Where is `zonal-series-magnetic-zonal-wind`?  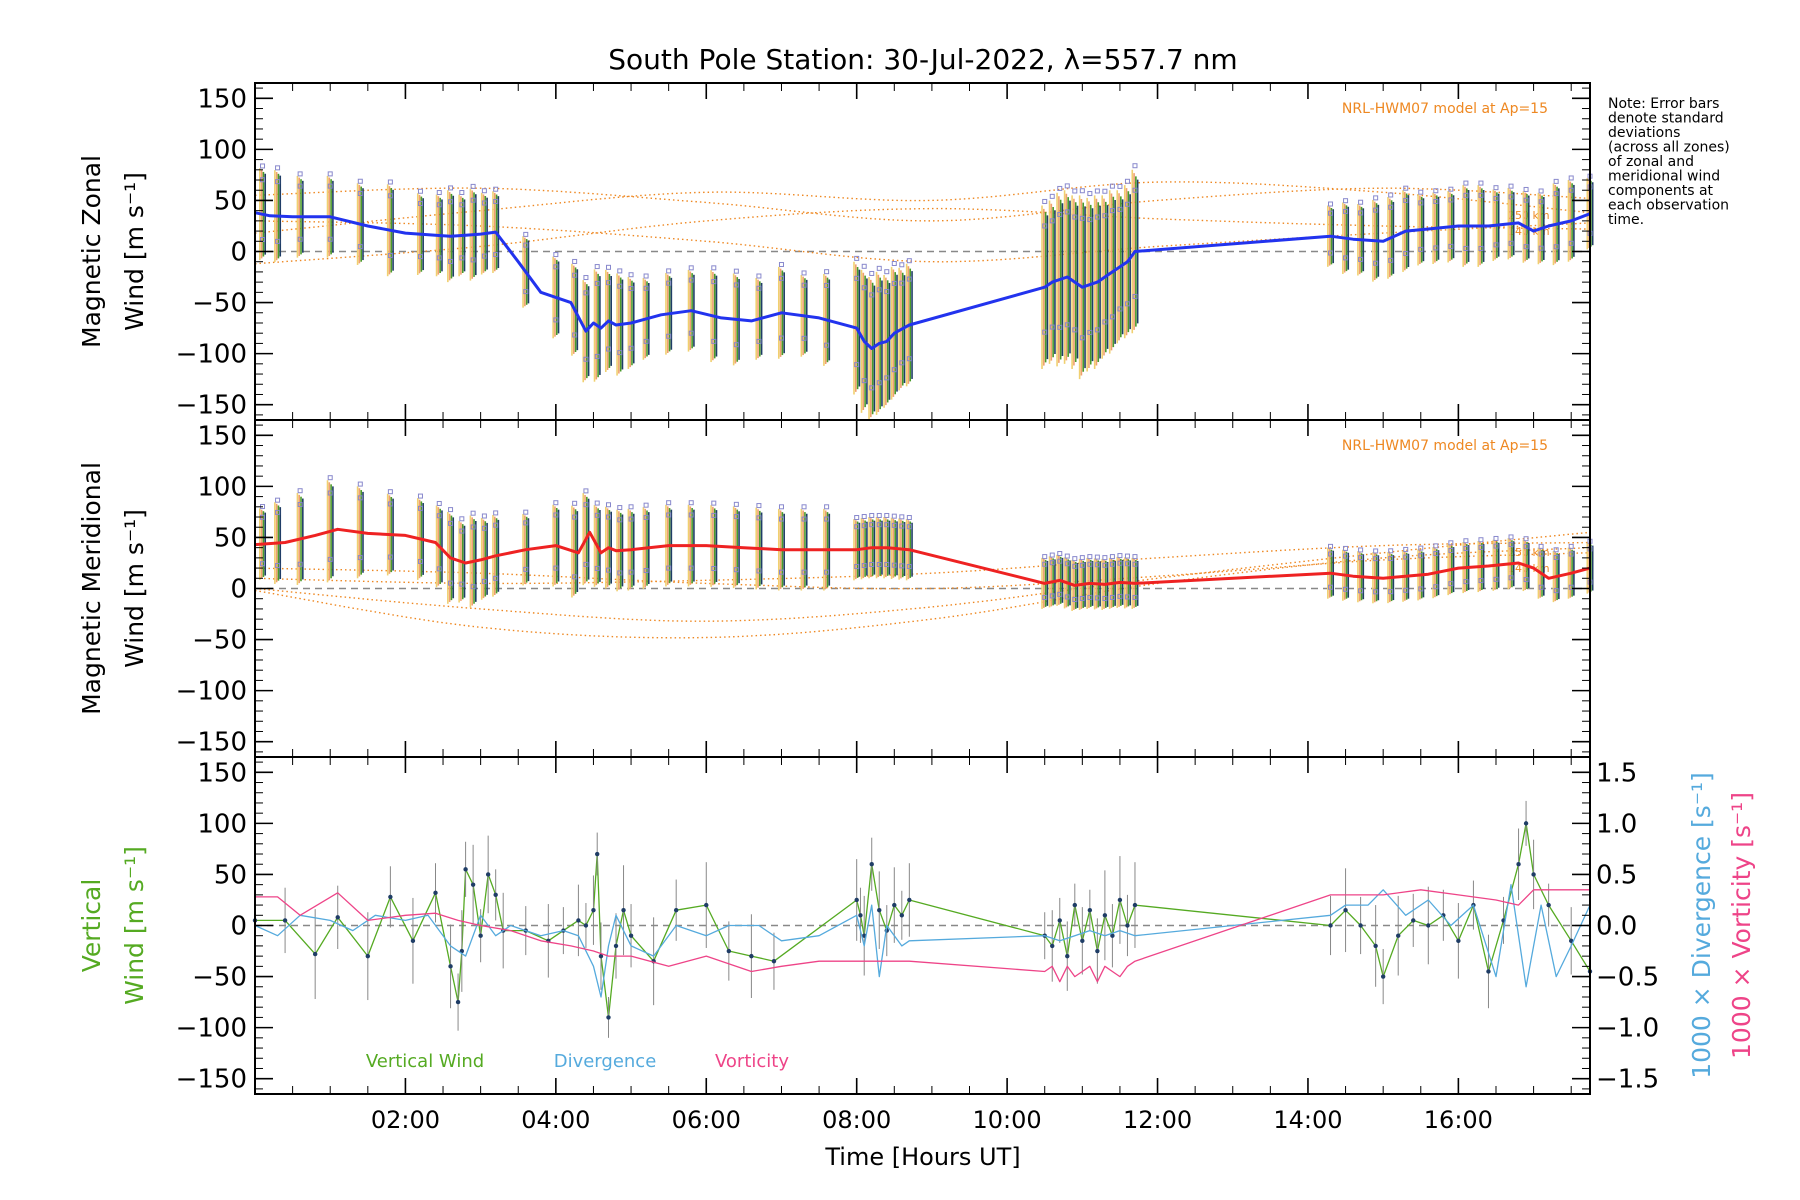 zonal-series-magnetic-zonal-wind is located at coordinates (922, 280).